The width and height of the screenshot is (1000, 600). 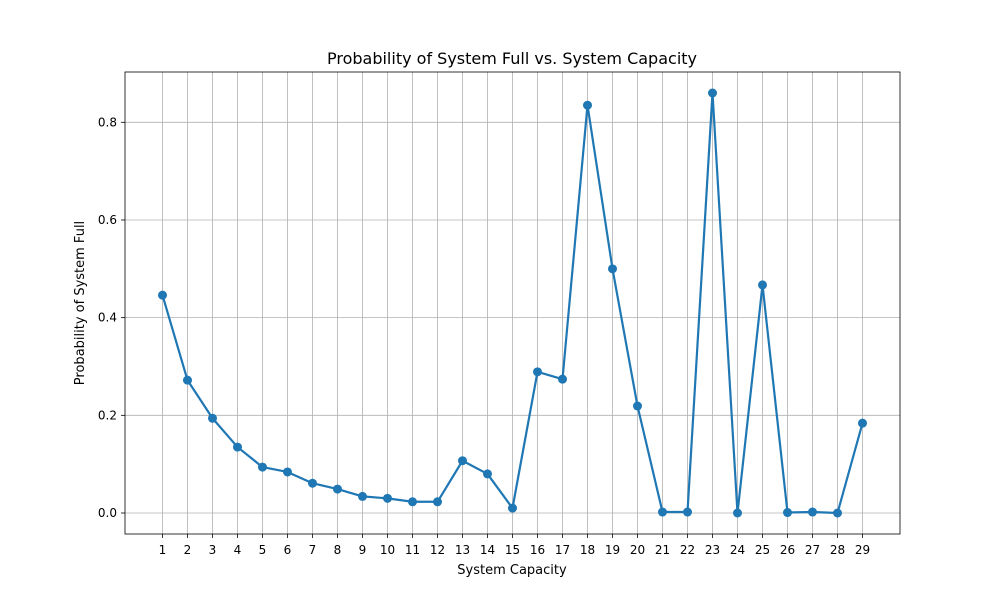 What do you see at coordinates (687, 550) in the screenshot?
I see `x-tick-label: 22` at bounding box center [687, 550].